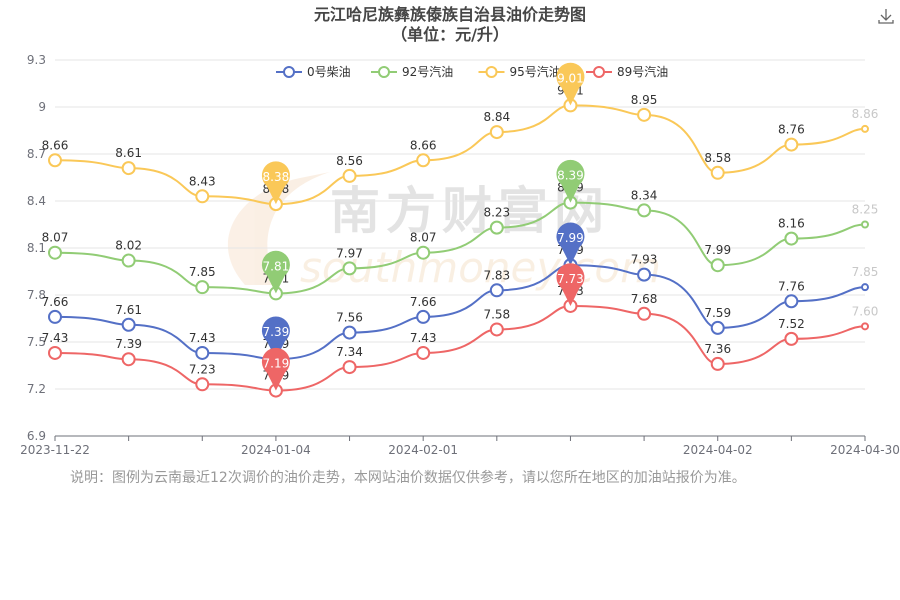  Describe the element at coordinates (349, 352) in the screenshot. I see `data-label: 7.34` at that location.